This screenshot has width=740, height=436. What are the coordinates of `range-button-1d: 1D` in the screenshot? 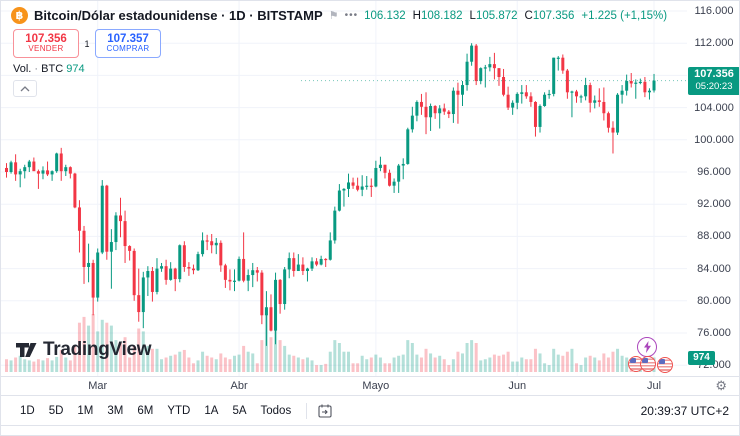 It's located at (27, 411).